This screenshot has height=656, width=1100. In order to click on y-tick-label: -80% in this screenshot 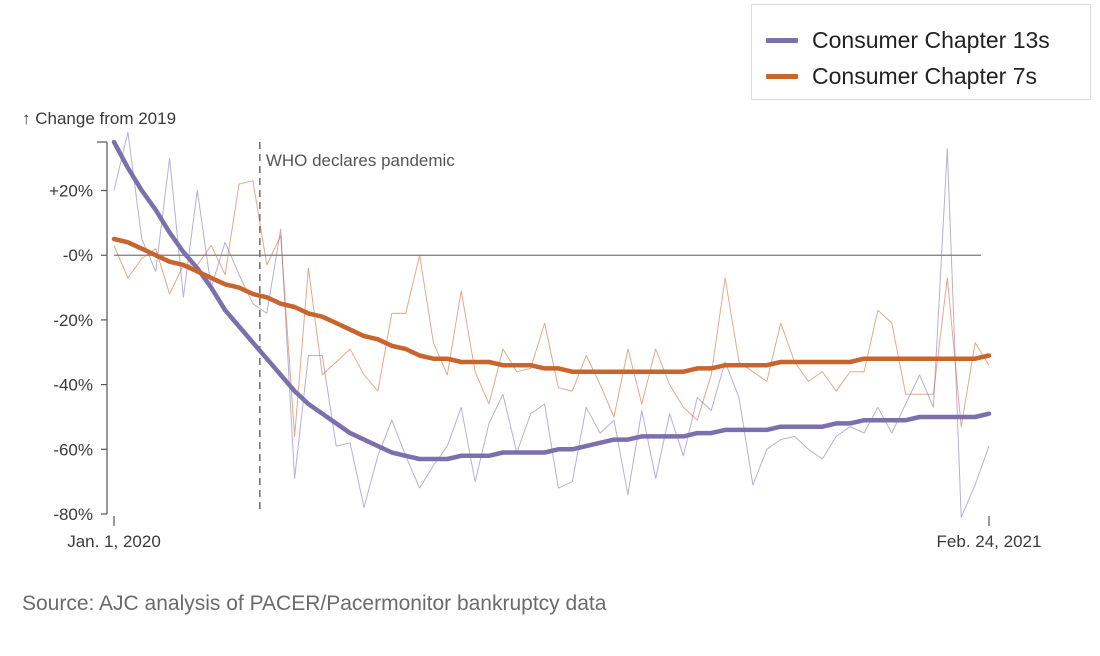, I will do `click(73, 514)`.